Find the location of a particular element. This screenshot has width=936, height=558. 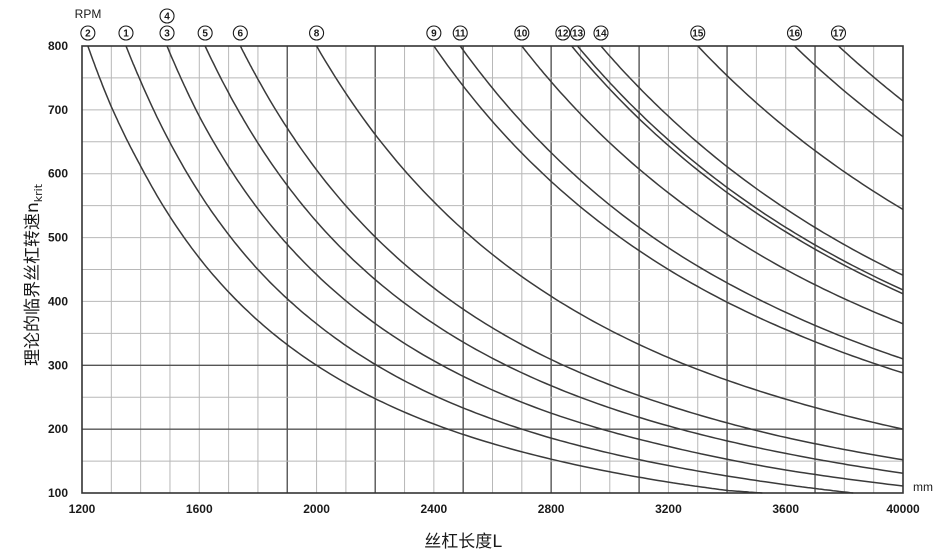

x-tick-label: 2000 is located at coordinates (316, 509).